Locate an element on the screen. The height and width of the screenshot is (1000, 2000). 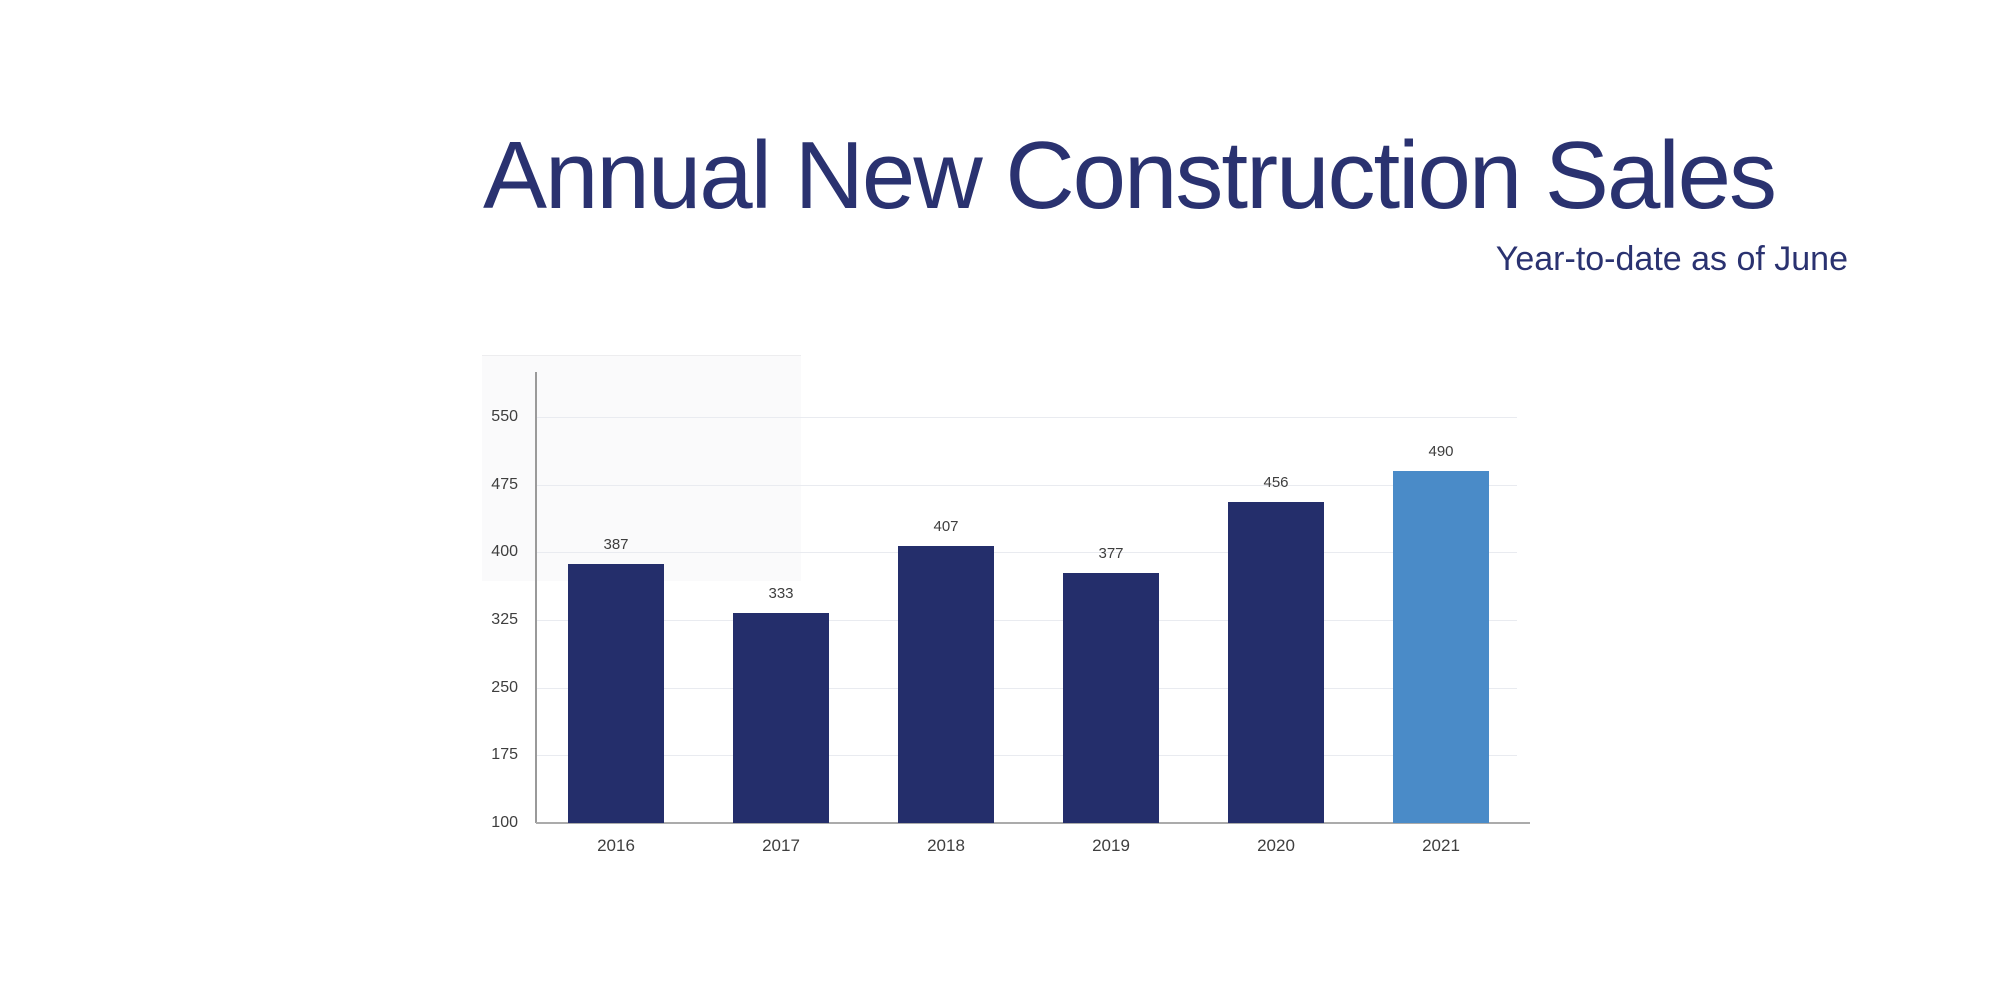
x-tick-label: 2020 is located at coordinates (1276, 845).